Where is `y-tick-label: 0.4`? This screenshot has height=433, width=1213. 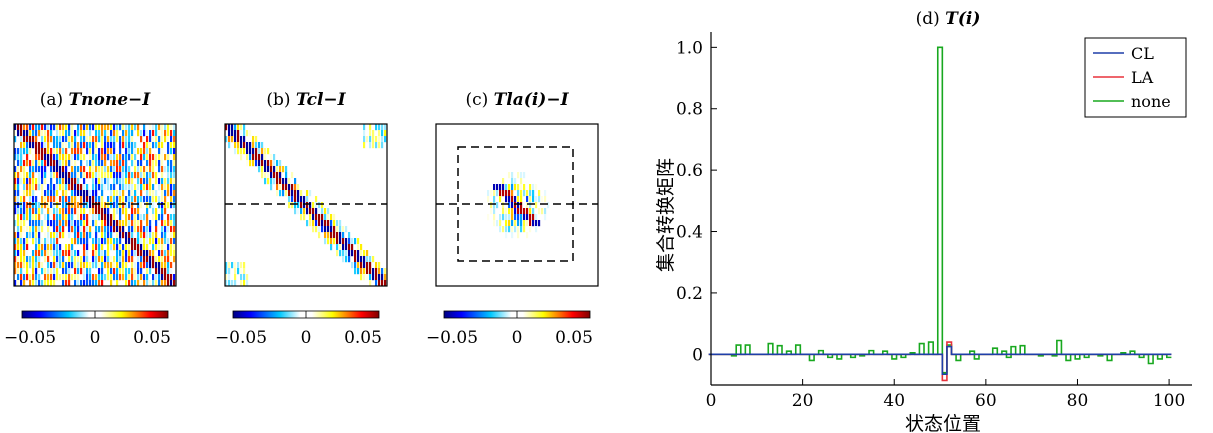
y-tick-label: 0.4 is located at coordinates (689, 233).